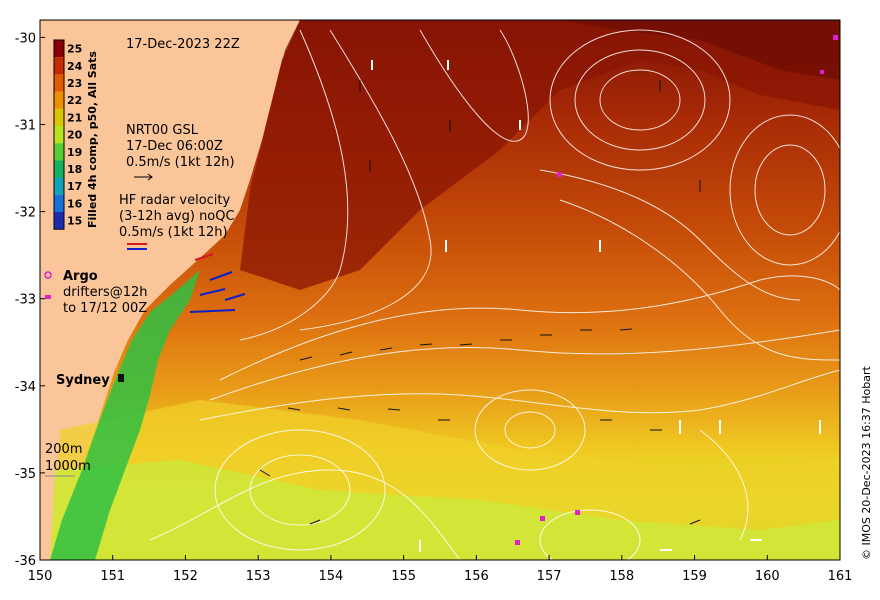 This screenshot has height=600, width=880. I want to click on cold-band, so click(445, 510).